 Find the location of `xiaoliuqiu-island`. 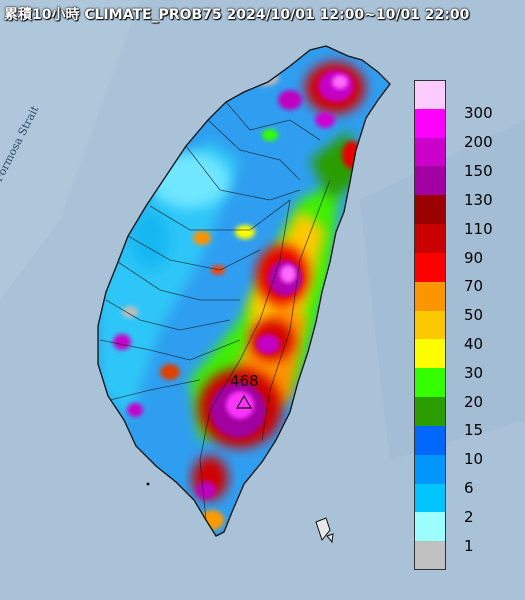

xiaoliuqiu-island is located at coordinates (148, 484).